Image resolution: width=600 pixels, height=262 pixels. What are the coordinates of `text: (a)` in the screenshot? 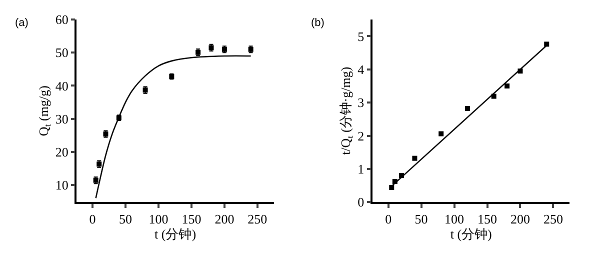 It's located at (21, 23).